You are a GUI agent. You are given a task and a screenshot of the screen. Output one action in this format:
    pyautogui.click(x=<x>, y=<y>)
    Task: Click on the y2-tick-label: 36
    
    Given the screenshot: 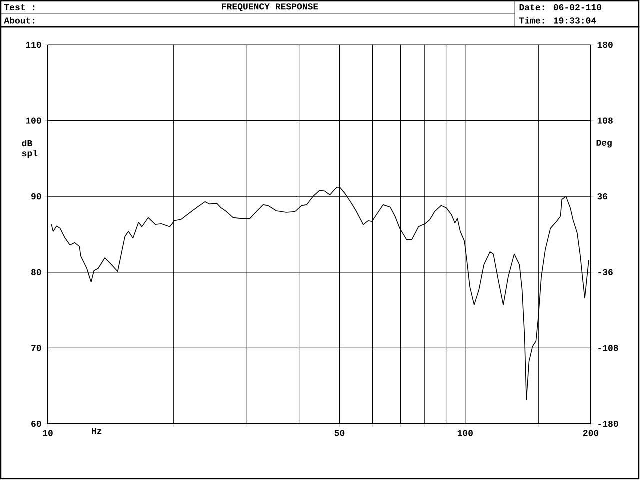 What is the action you would take?
    pyautogui.click(x=603, y=197)
    